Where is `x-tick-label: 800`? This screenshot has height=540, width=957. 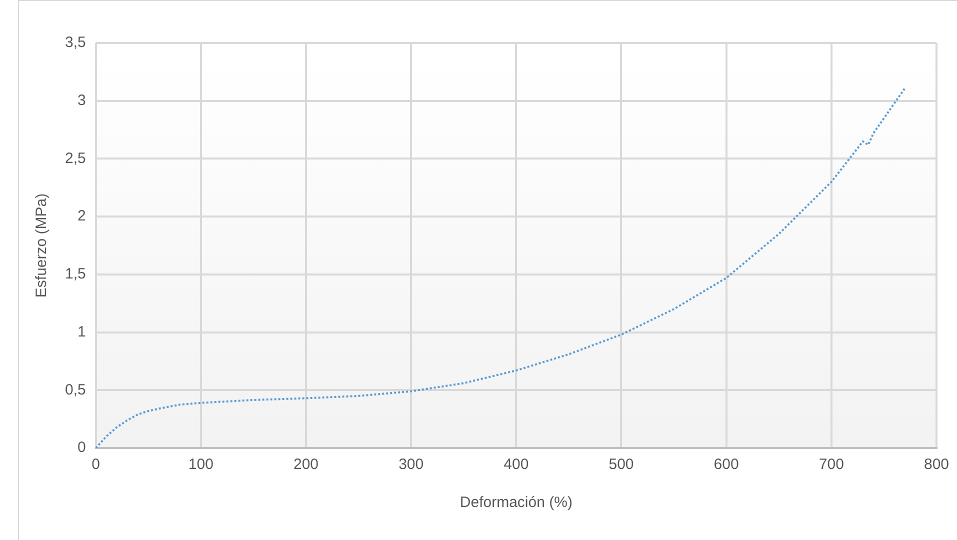 x-tick-label: 800 is located at coordinates (936, 465).